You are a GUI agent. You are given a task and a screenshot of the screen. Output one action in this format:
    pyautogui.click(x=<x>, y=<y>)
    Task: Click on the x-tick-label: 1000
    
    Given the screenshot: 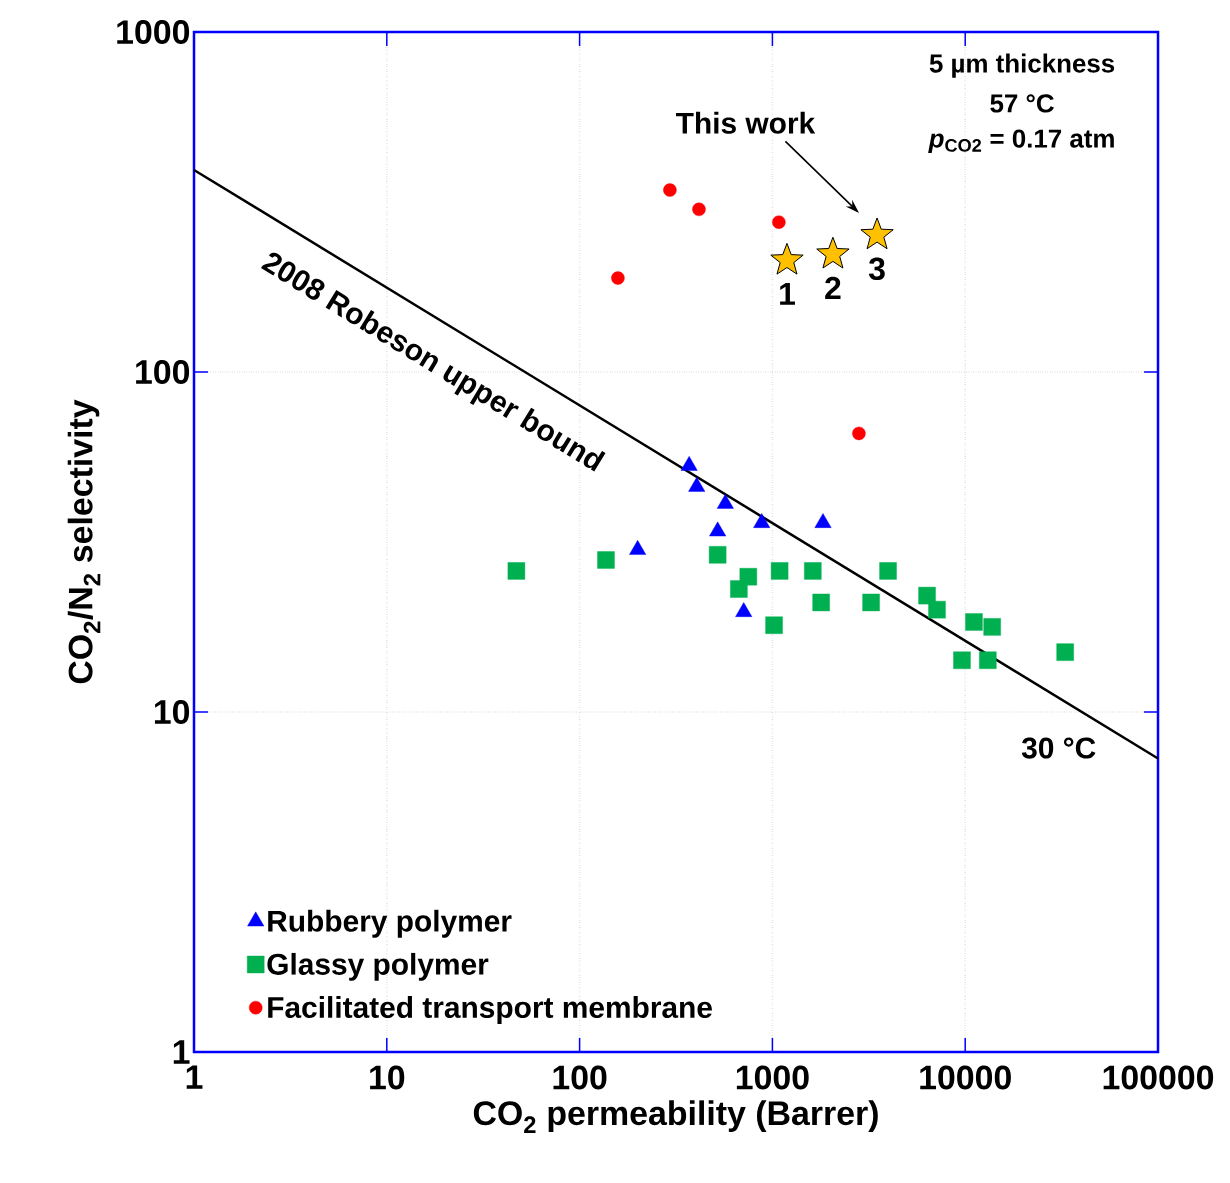 What is the action you would take?
    pyautogui.click(x=772, y=1077)
    